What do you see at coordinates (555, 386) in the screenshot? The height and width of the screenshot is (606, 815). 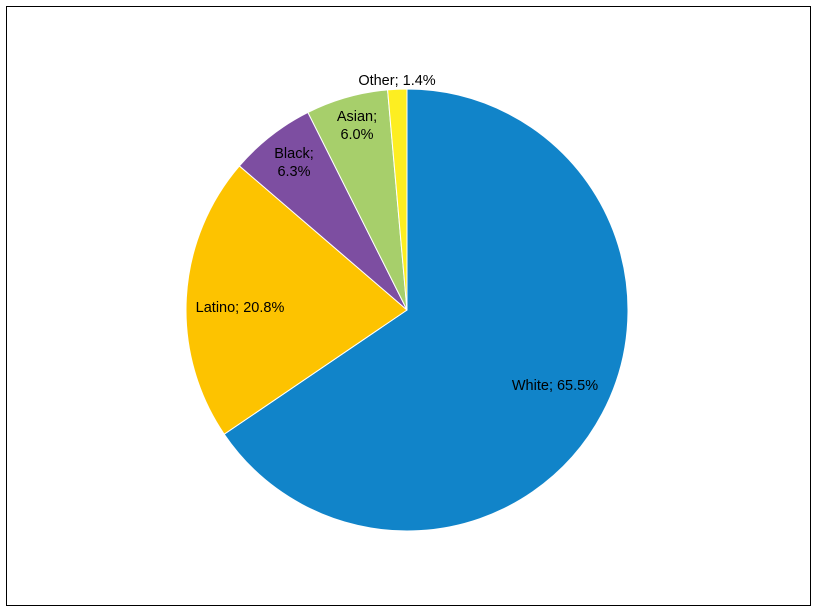 I see `data-label-white: White; 65.5%` at bounding box center [555, 386].